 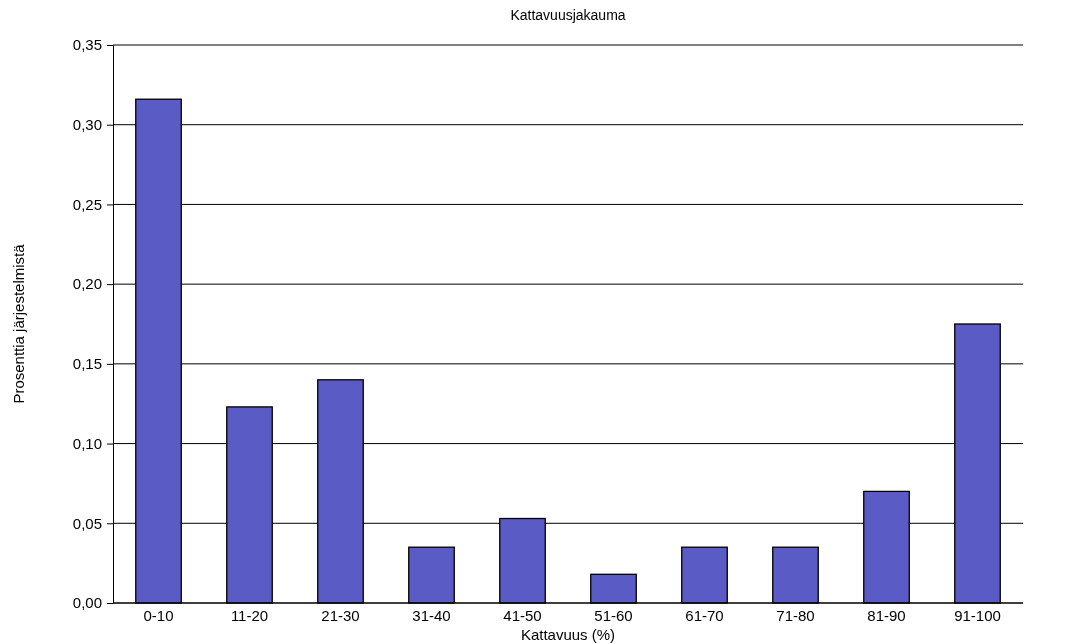 I want to click on x-tick-label: 21-30, so click(x=340, y=615).